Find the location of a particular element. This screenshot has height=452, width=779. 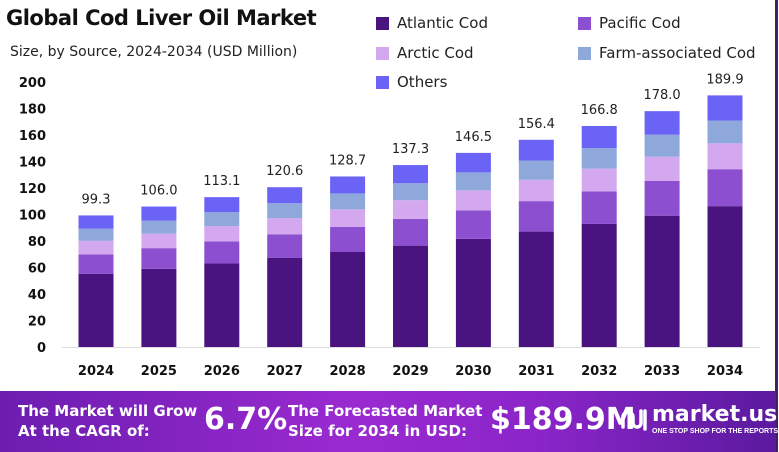

bar-segment-pacific-cod-2024 is located at coordinates (96, 264).